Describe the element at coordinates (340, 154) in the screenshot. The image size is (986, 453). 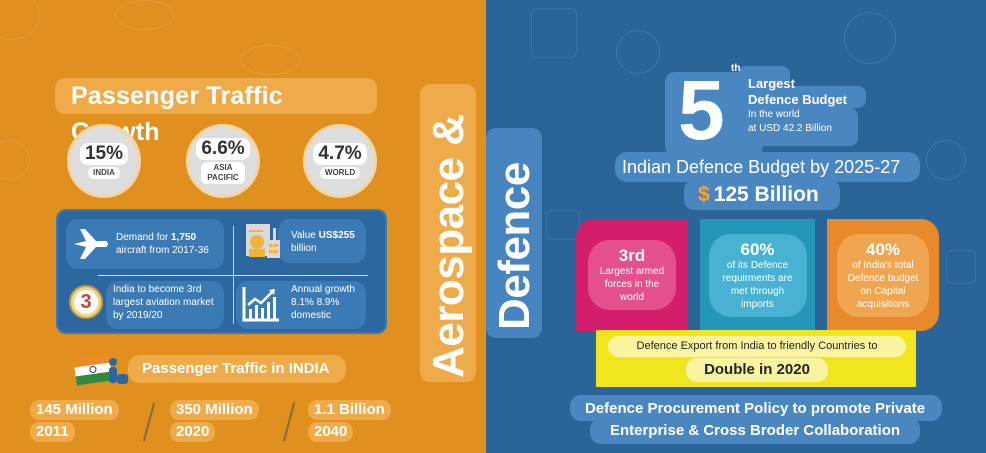
I see `growth-value: 4.7%` at that location.